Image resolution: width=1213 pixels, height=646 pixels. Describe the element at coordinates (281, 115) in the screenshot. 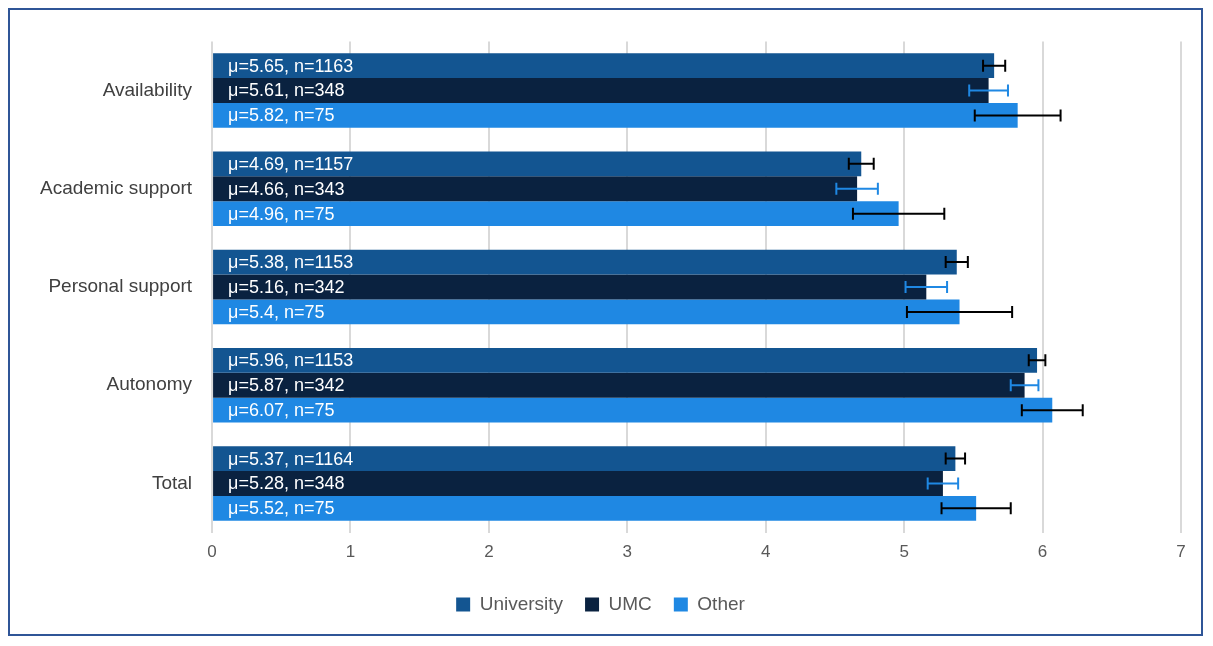

I see `data-label: μ=5.82, n=75` at that location.